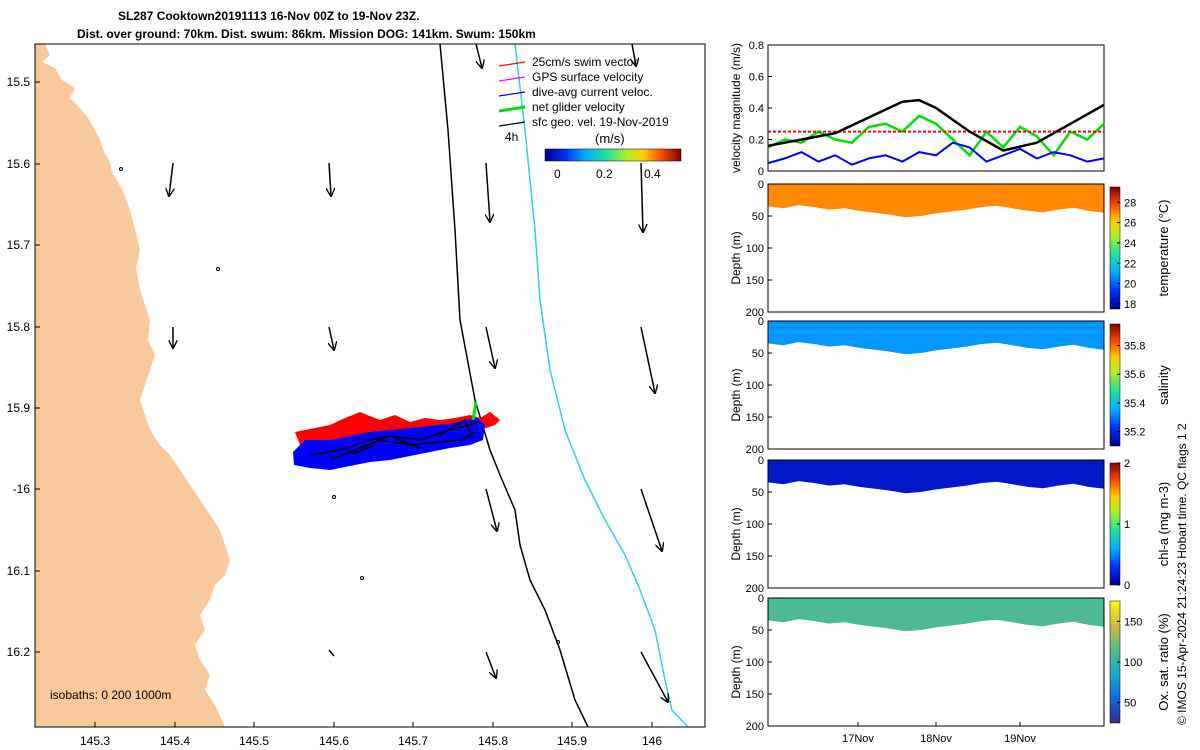 The image size is (1200, 750). I want to click on map-x-tick-label: 145.6, so click(334, 741).